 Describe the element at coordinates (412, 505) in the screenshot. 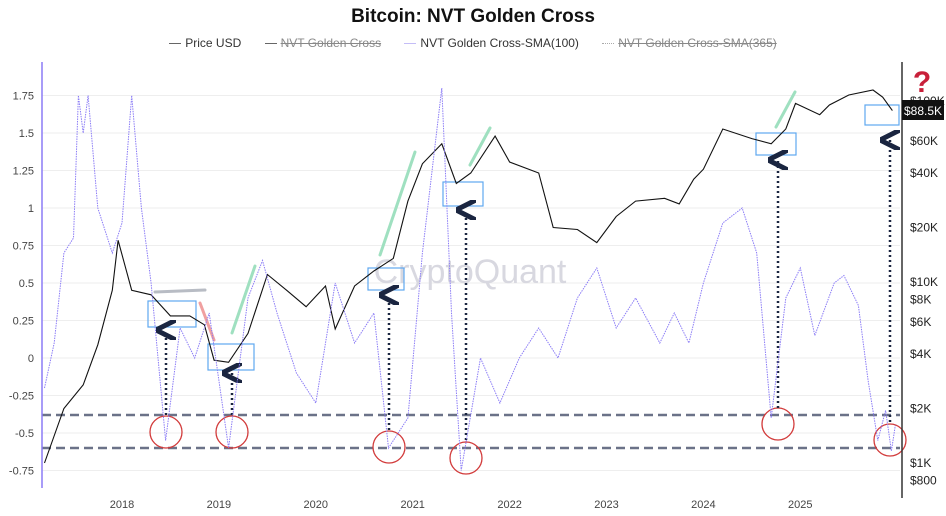

I see `x-tick-label: 2021` at that location.